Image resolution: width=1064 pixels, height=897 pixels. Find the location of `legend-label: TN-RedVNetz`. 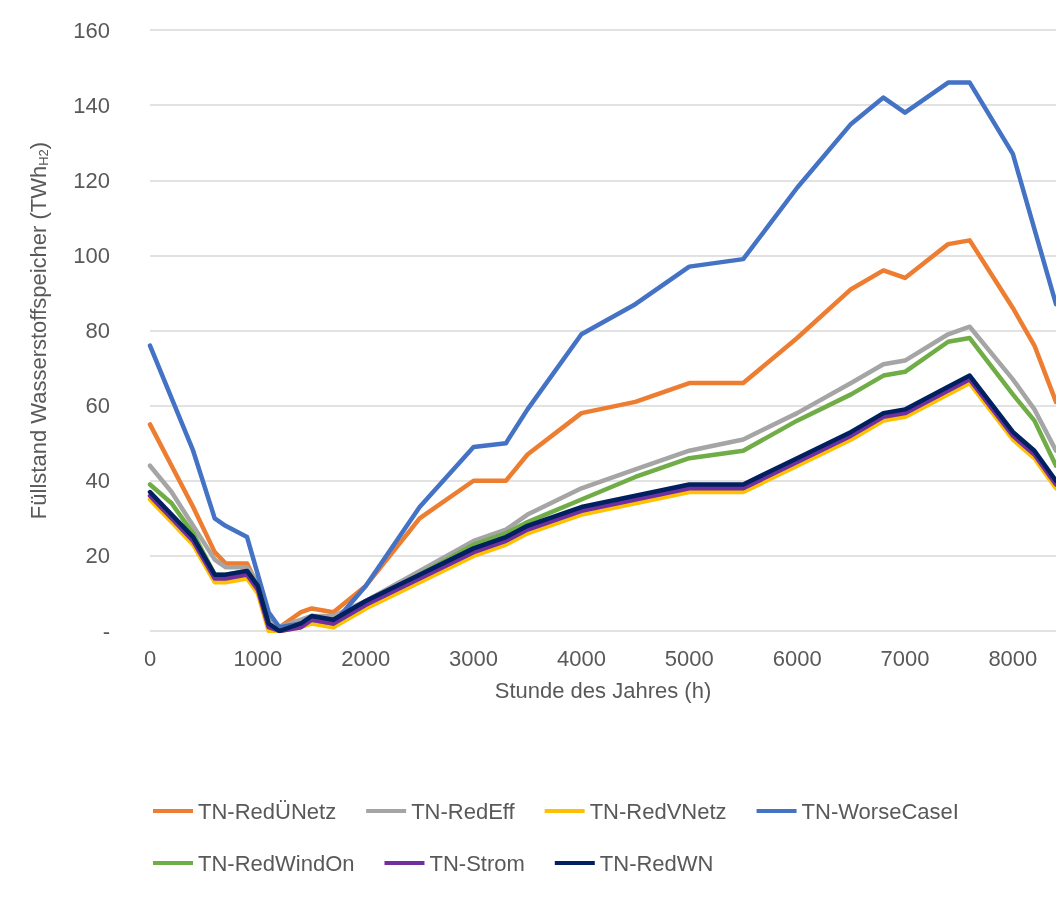

legend-label: TN-RedVNetz is located at coordinates (658, 811).